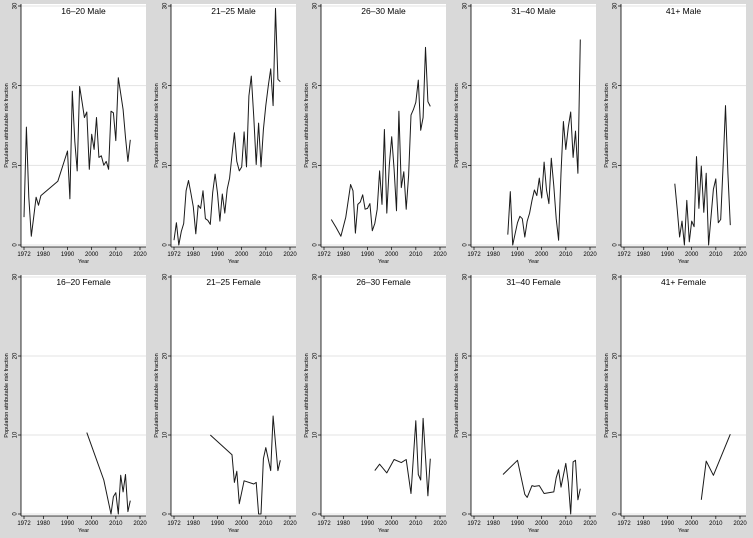 The height and width of the screenshot is (538, 753). What do you see at coordinates (683, 282) in the screenshot?
I see `panel-title: 41+ Female` at bounding box center [683, 282].